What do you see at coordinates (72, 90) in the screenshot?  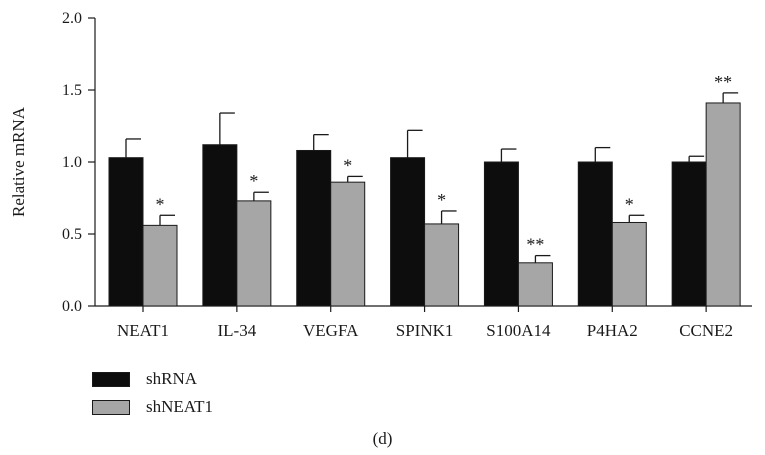 I see `y-tick-label: 1.5` at bounding box center [72, 90].